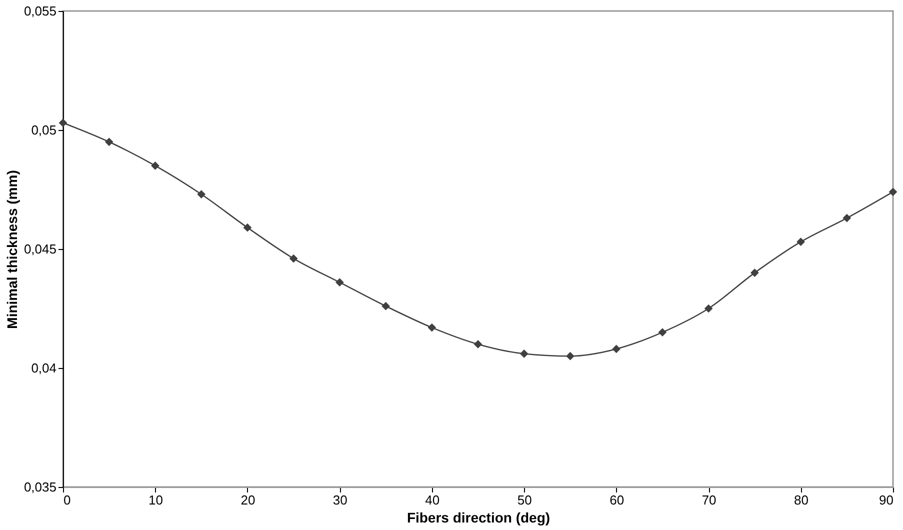  What do you see at coordinates (248, 500) in the screenshot?
I see `x-tick-label: 20` at bounding box center [248, 500].